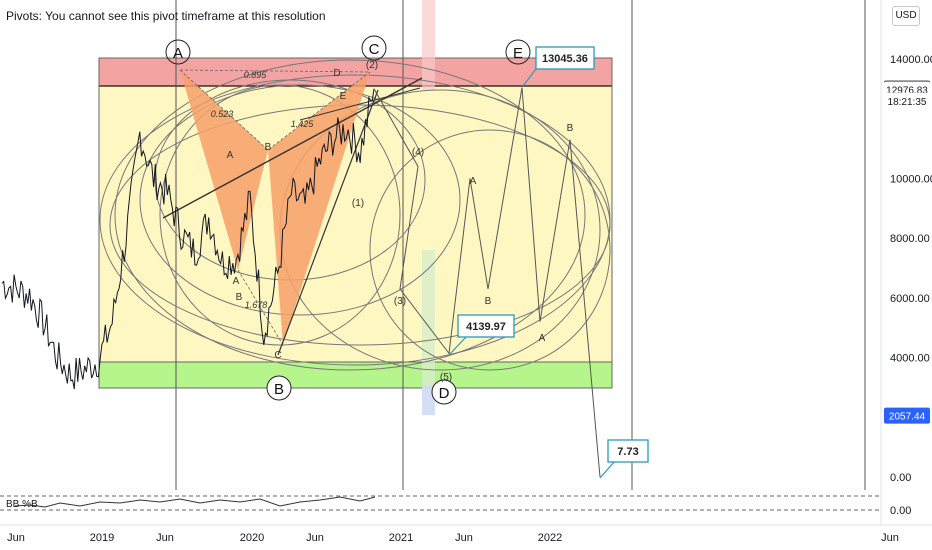 The image size is (932, 550). Describe the element at coordinates (570, 128) in the screenshot. I see `wave-label-b3: B` at that location.